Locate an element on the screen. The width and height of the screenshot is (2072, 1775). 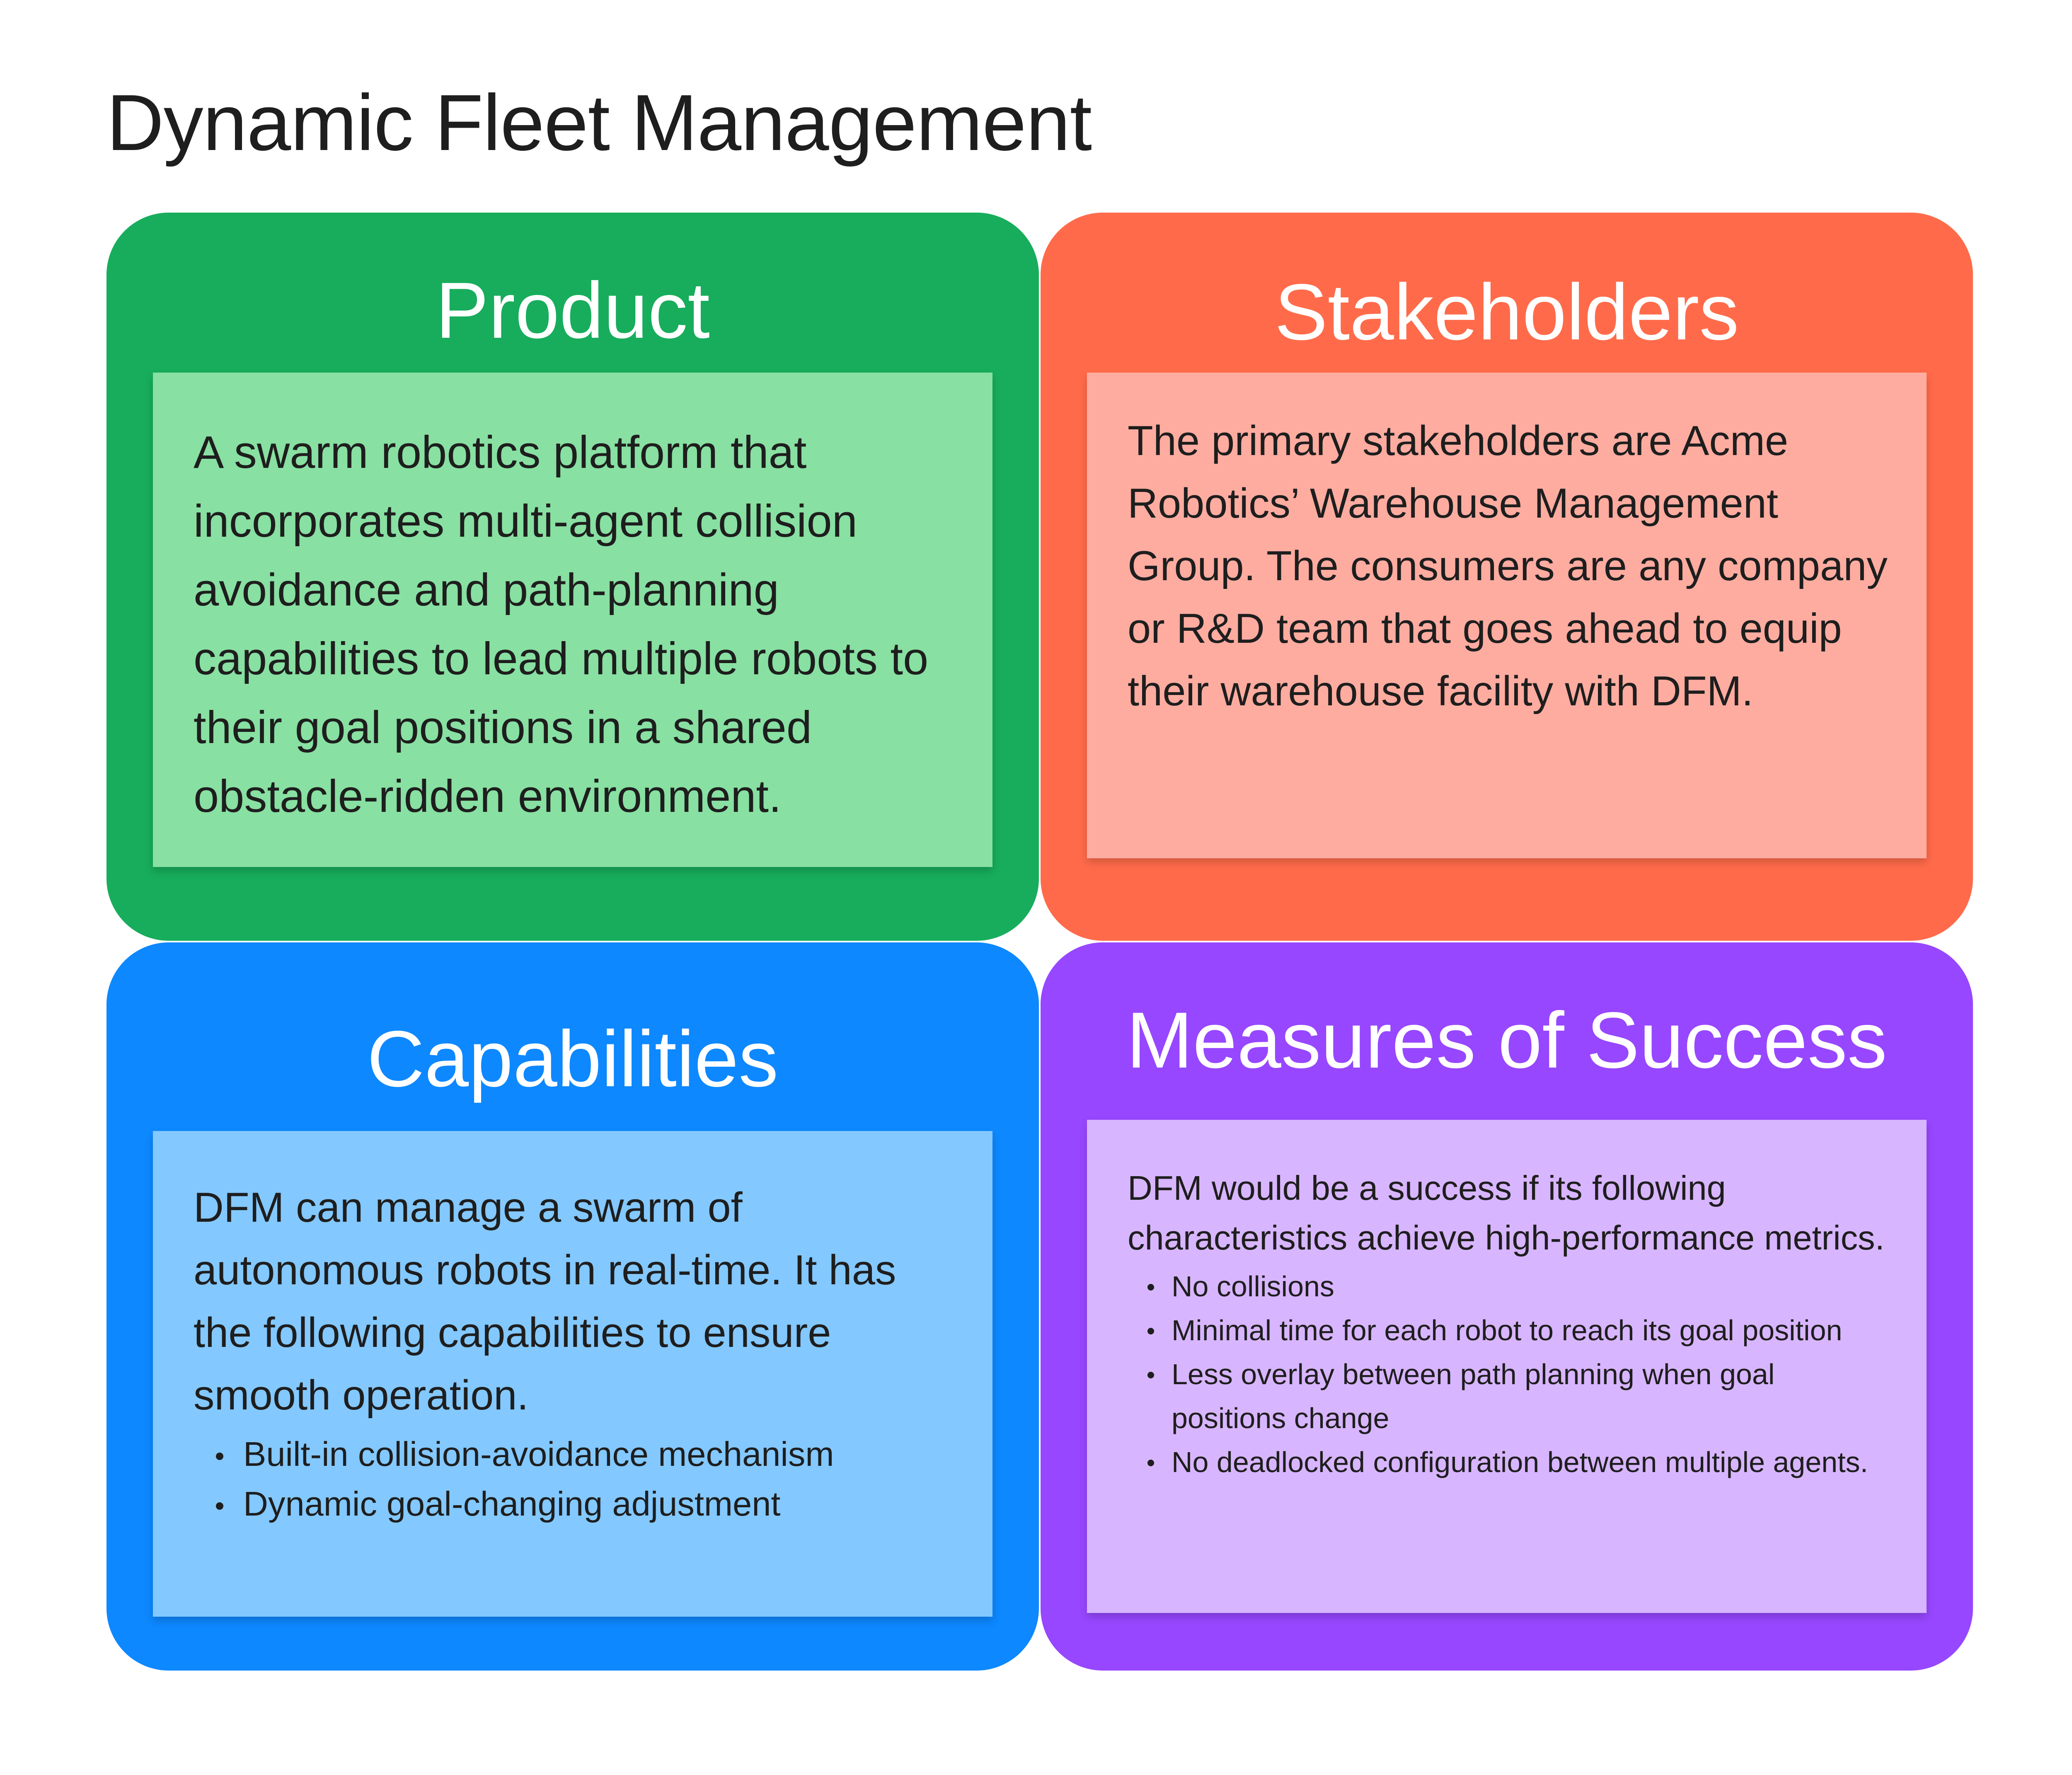
list-item: Built-in collision-avoidance mechanism is located at coordinates (585, 1454).